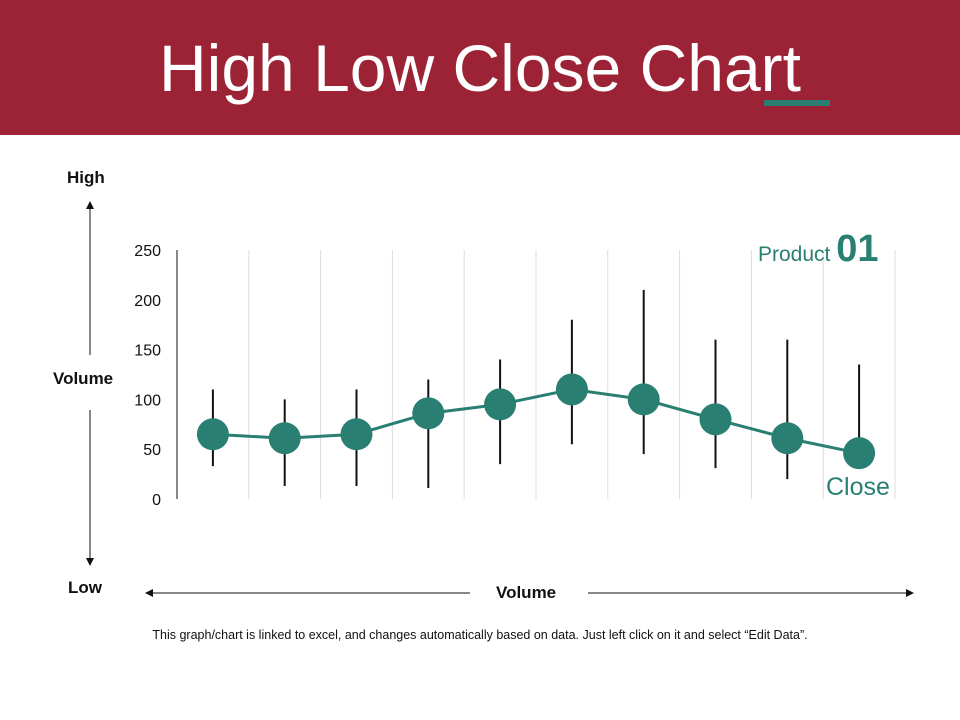 This screenshot has width=960, height=720. Describe the element at coordinates (147, 301) in the screenshot. I see `y-tick-label: 200` at that location.